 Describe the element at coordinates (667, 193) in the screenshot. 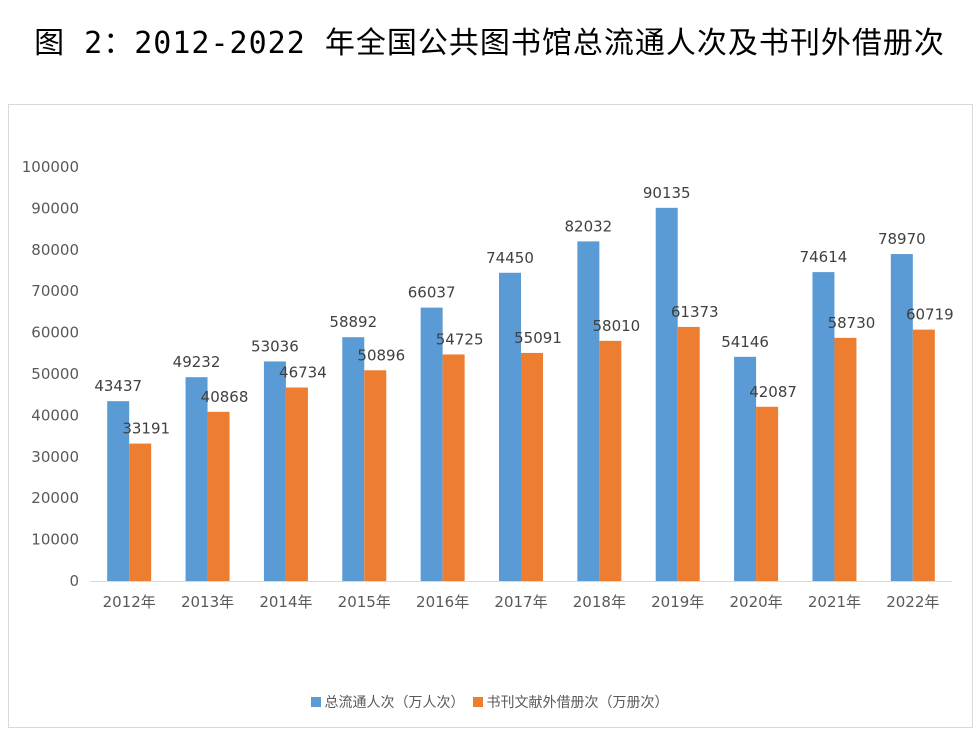

I see `data-label: 90135` at that location.